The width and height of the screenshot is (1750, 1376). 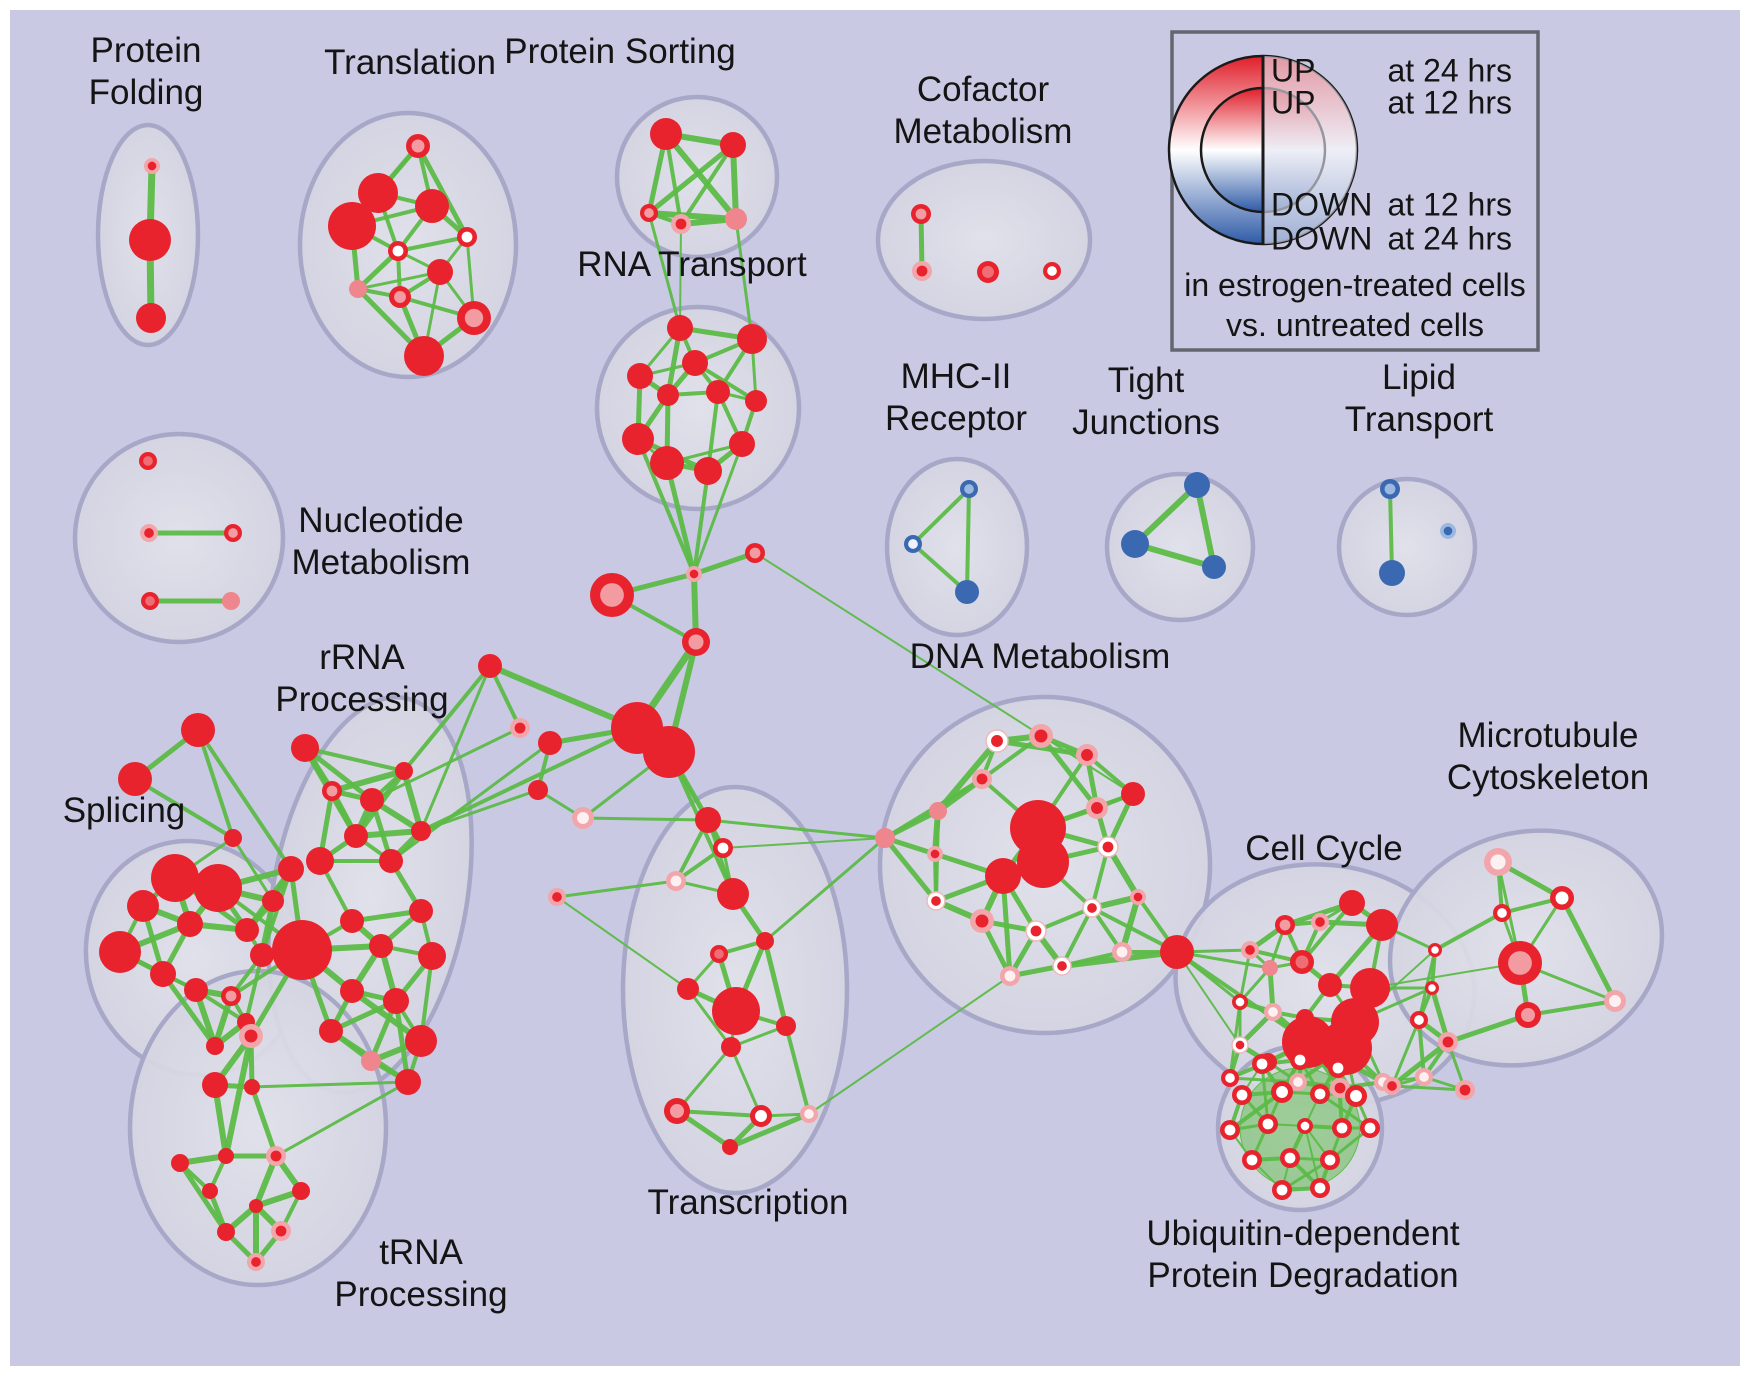 I want to click on cluster-ellipse-tight-junctions, so click(x=1180, y=547).